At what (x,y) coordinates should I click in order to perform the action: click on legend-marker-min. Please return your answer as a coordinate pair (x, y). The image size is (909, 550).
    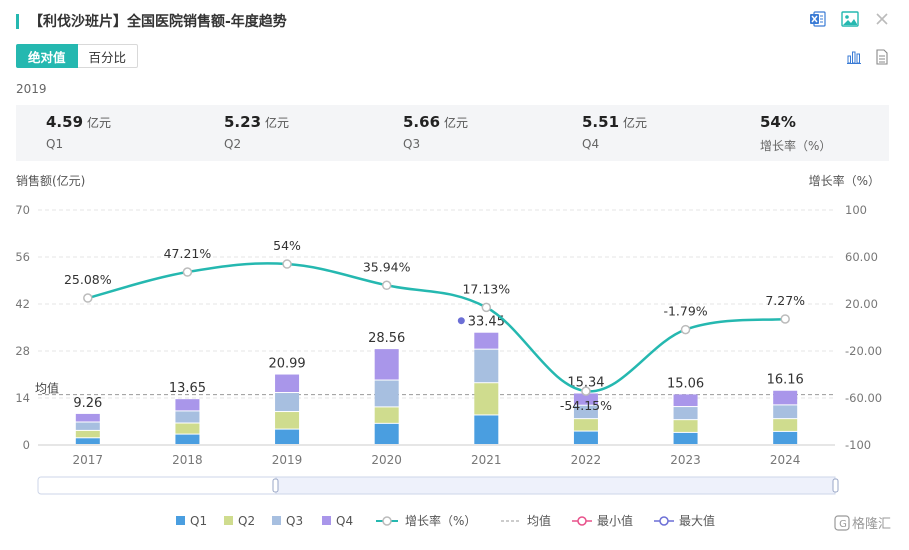
    Looking at the image, I should click on (582, 521).